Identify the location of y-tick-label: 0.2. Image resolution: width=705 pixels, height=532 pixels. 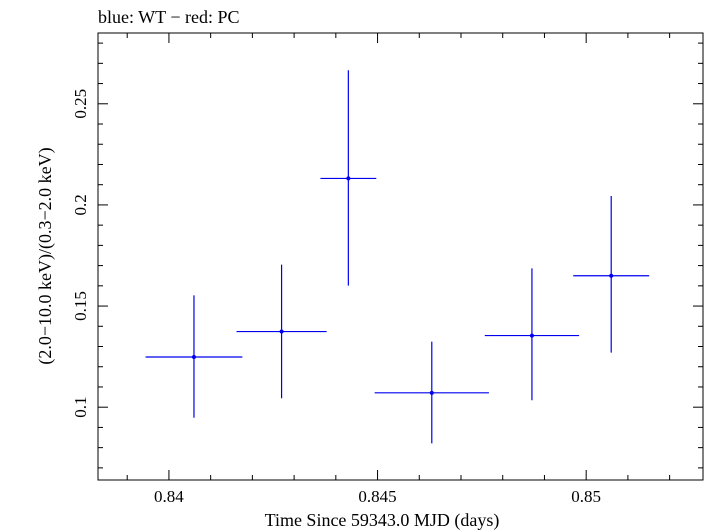
(80, 204).